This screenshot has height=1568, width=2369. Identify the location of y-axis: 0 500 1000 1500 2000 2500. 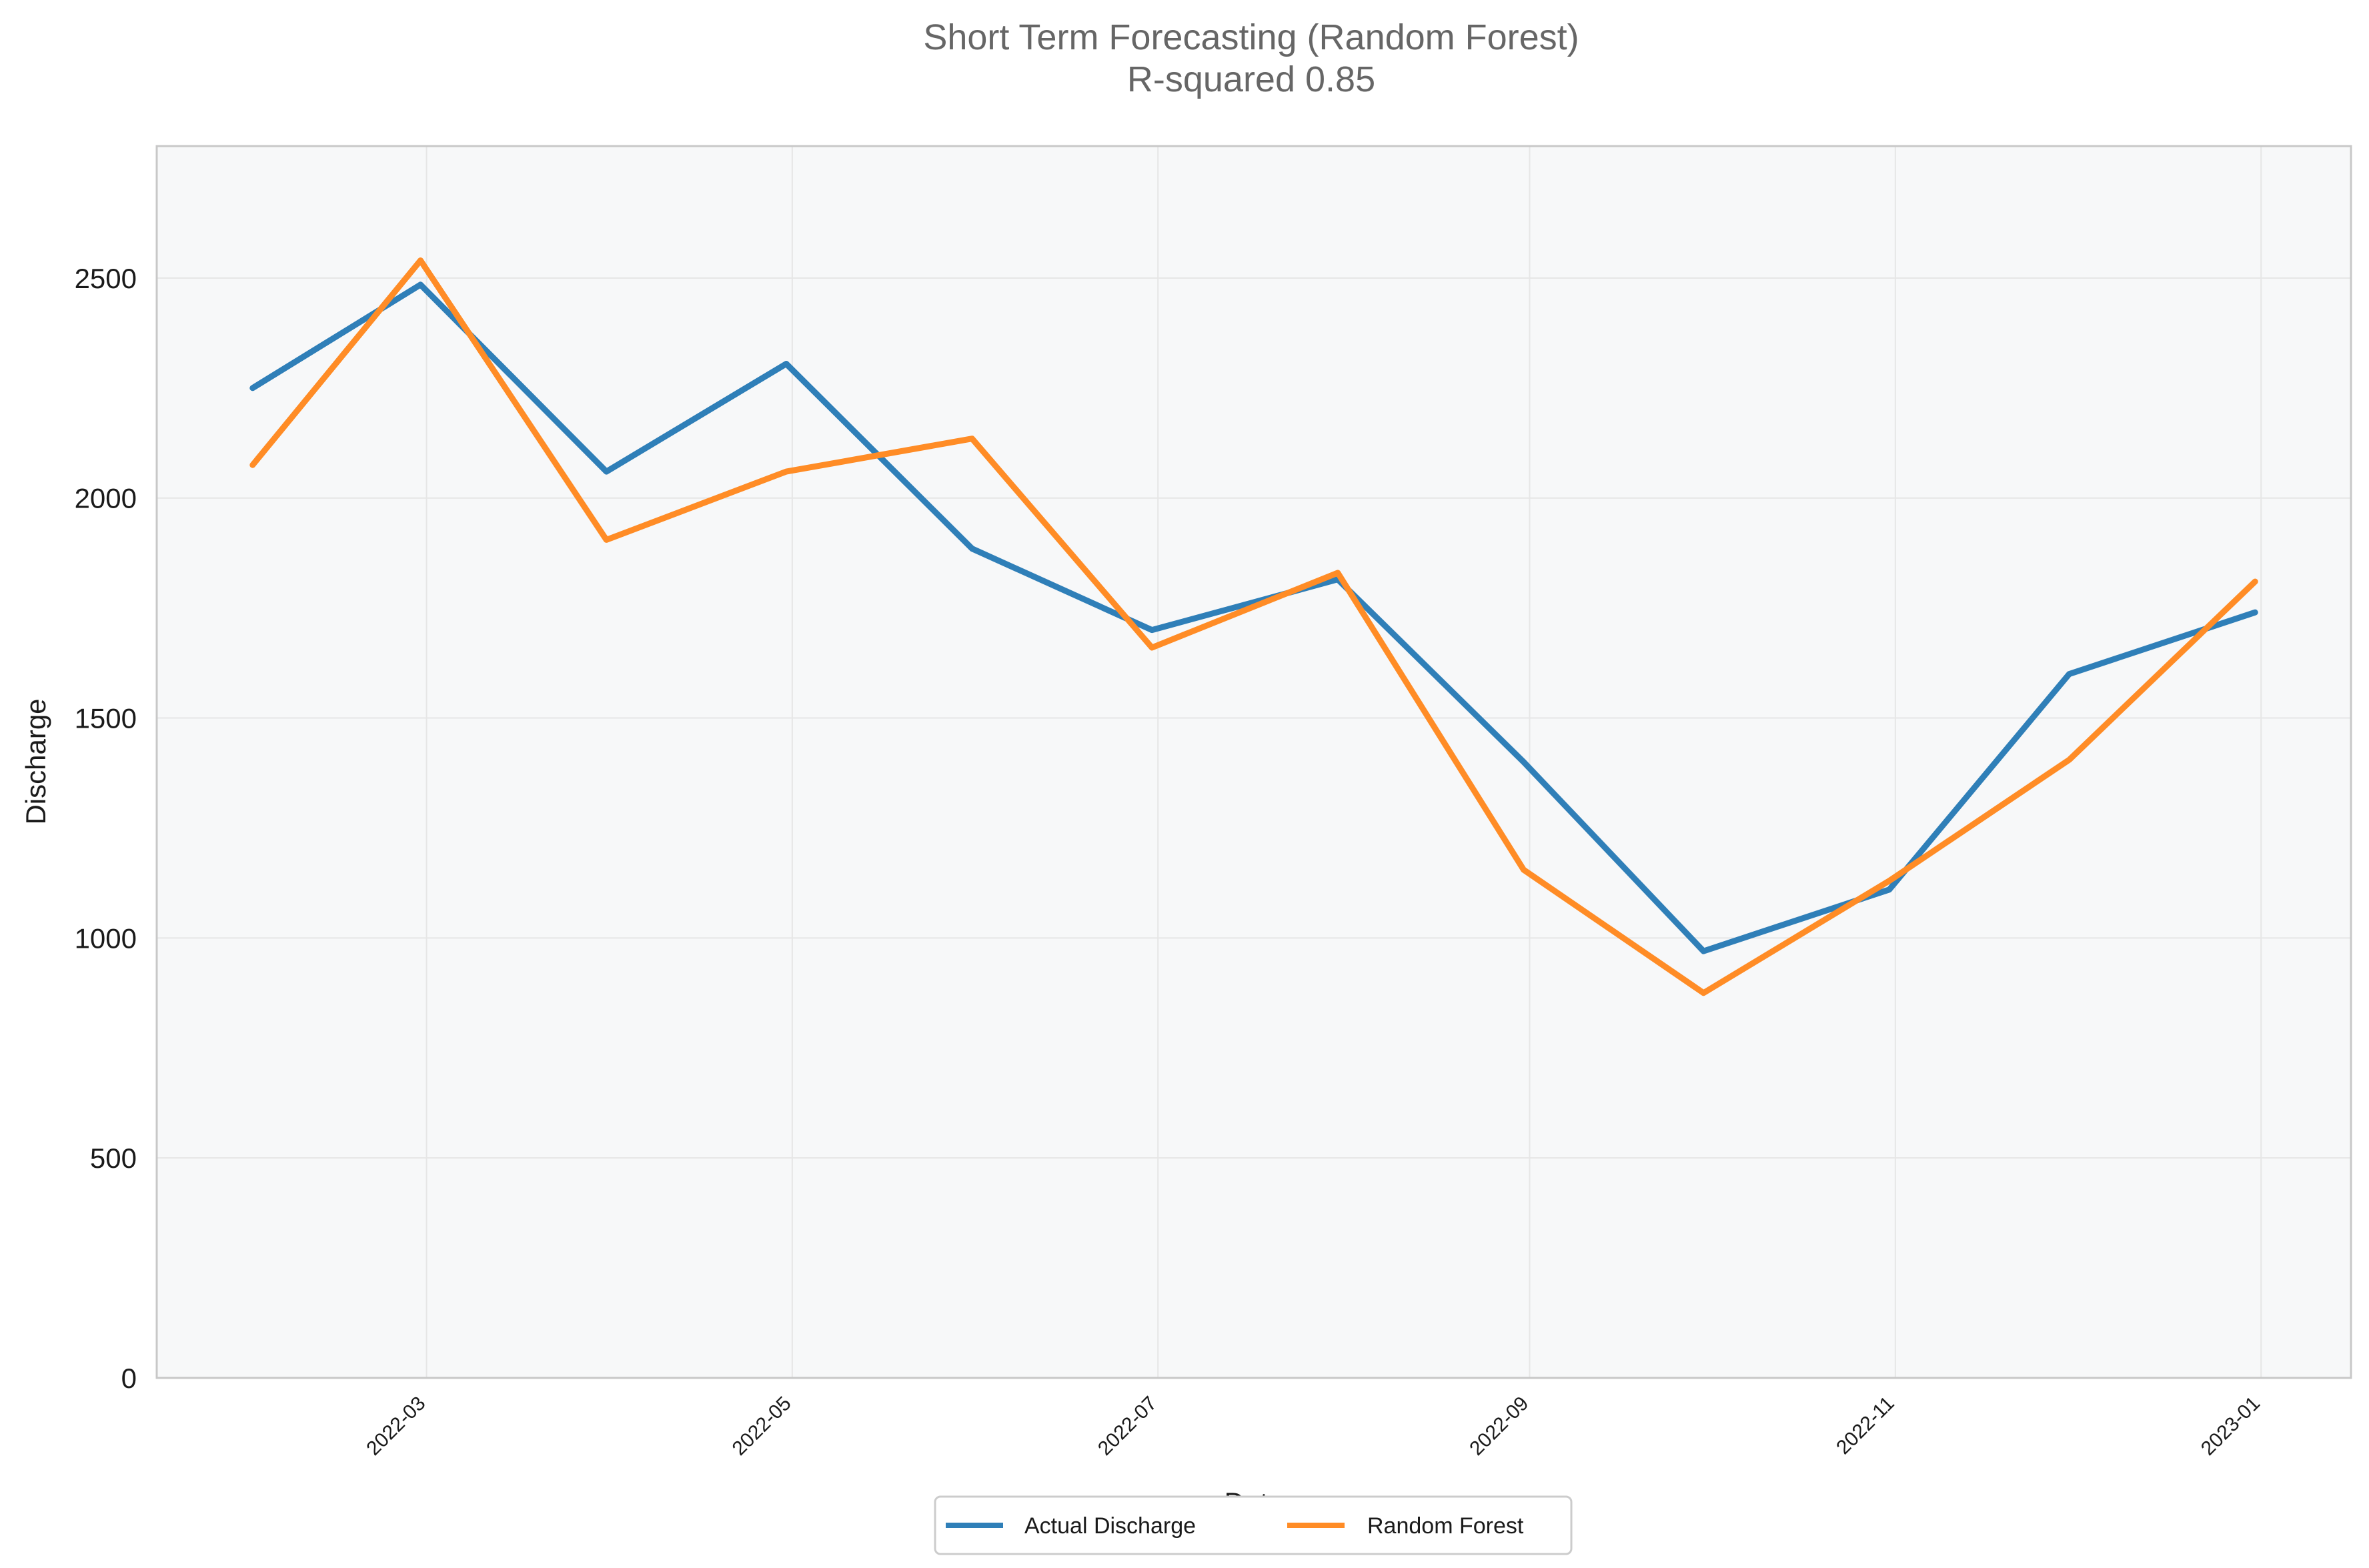
(106, 828).